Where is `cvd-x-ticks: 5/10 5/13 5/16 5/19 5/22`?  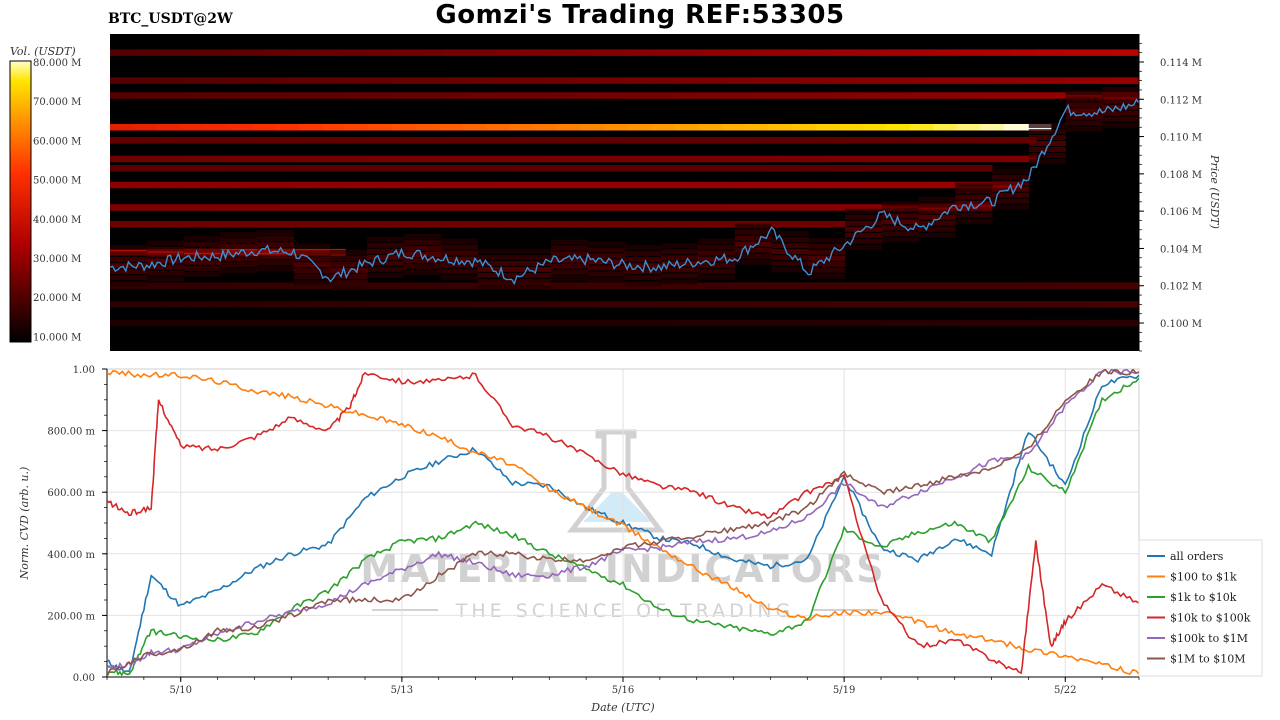
cvd-x-ticks: 5/10 5/13 5/16 5/19 5/22 is located at coordinates (623, 686).